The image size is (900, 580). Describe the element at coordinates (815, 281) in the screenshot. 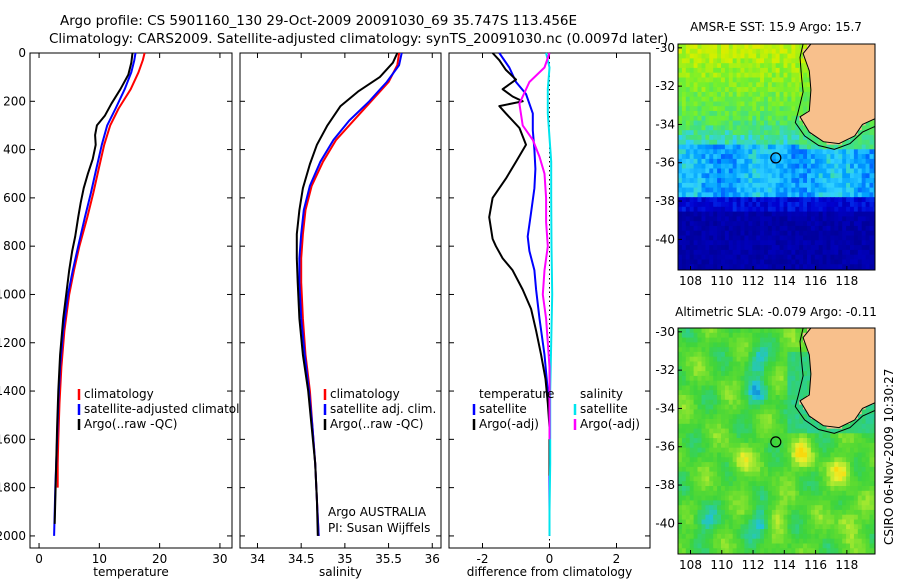

I see `x-tick-label: 116` at that location.